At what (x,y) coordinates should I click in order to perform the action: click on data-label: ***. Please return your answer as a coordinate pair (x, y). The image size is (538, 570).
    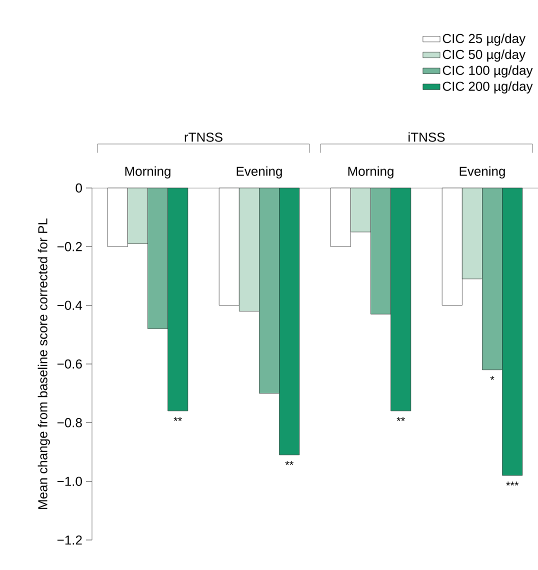
    Looking at the image, I should click on (512, 484).